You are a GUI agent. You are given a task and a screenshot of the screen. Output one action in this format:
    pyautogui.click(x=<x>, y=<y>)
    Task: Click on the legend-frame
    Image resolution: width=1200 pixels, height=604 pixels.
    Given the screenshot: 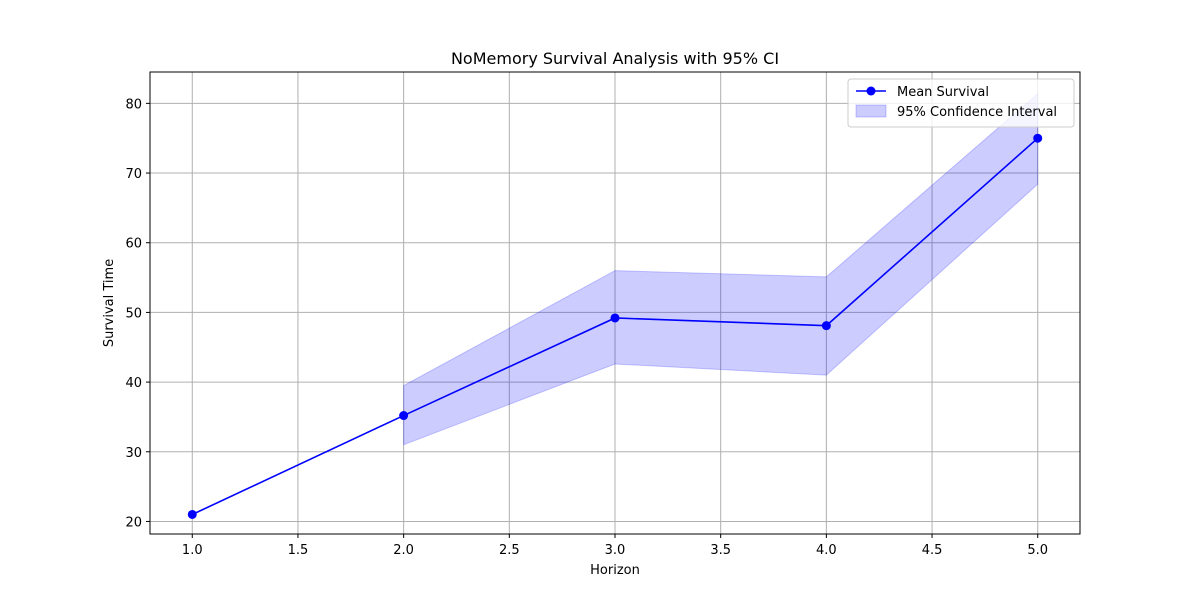 What is the action you would take?
    pyautogui.click(x=961, y=103)
    